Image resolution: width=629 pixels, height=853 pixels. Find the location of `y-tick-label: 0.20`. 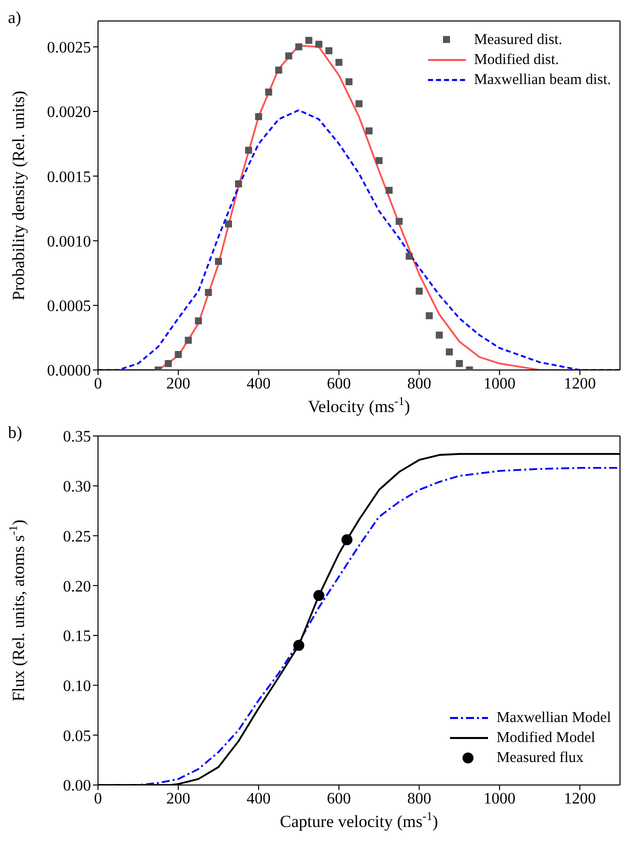

y-tick-label: 0.20 is located at coordinates (77, 587).